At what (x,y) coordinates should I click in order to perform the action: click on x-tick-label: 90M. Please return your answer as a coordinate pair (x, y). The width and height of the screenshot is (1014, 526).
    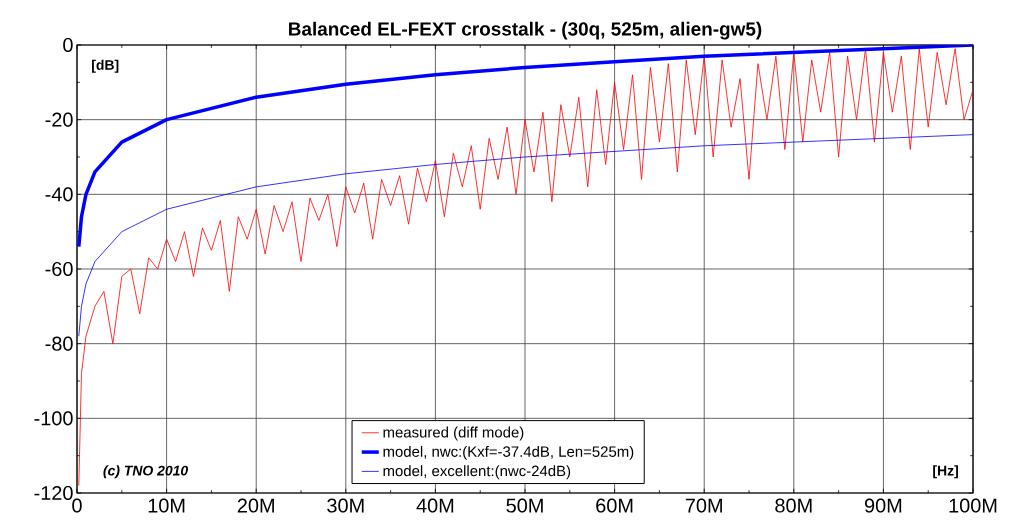
    Looking at the image, I should click on (883, 505).